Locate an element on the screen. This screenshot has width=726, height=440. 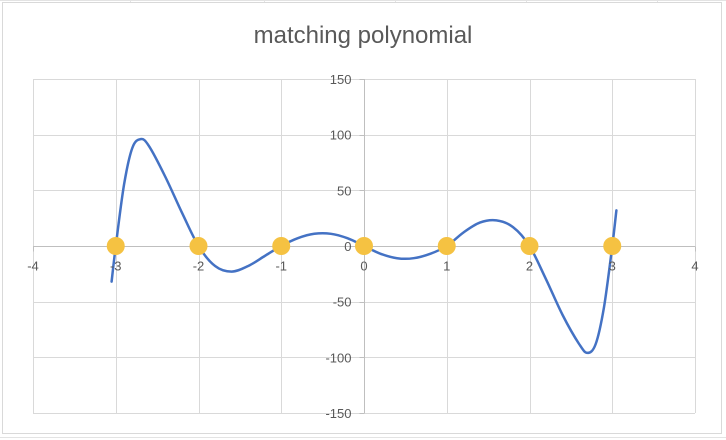
x-tick-label: 2 is located at coordinates (529, 266).